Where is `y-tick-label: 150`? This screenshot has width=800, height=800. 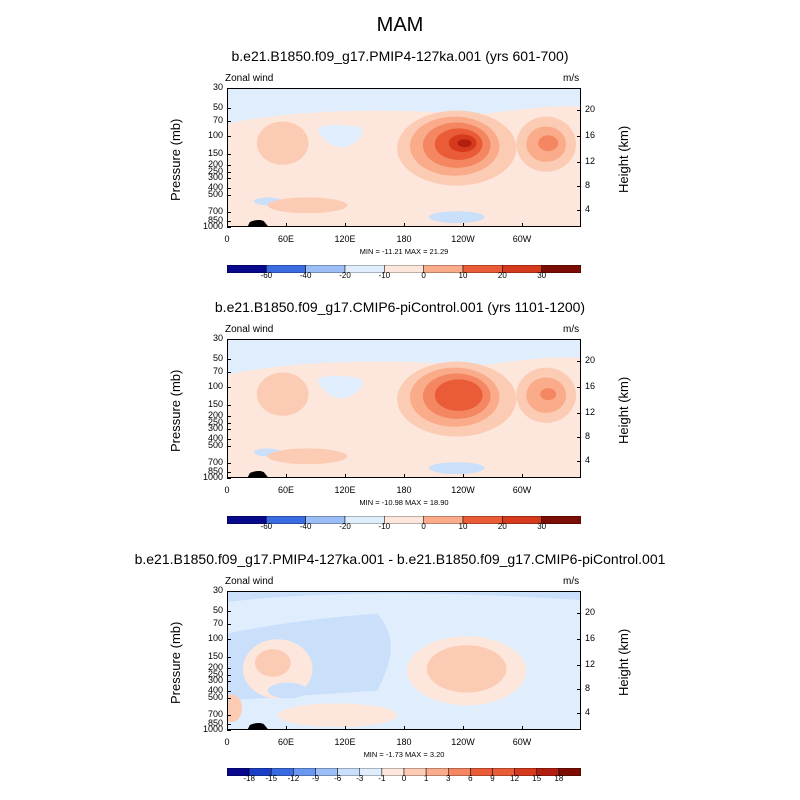 y-tick-label: 150 is located at coordinates (215, 656).